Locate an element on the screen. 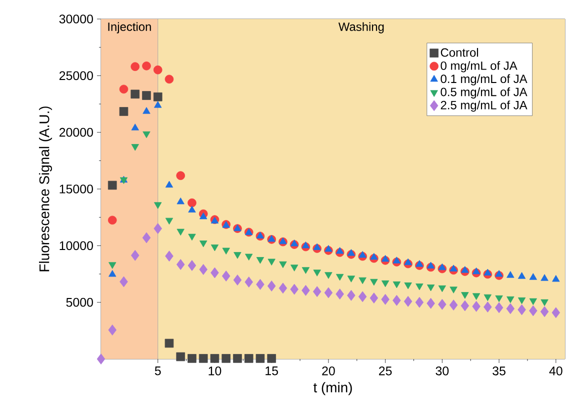 Image resolution: width=568 pixels, height=415 pixels. band-label: Injection is located at coordinates (129, 28).